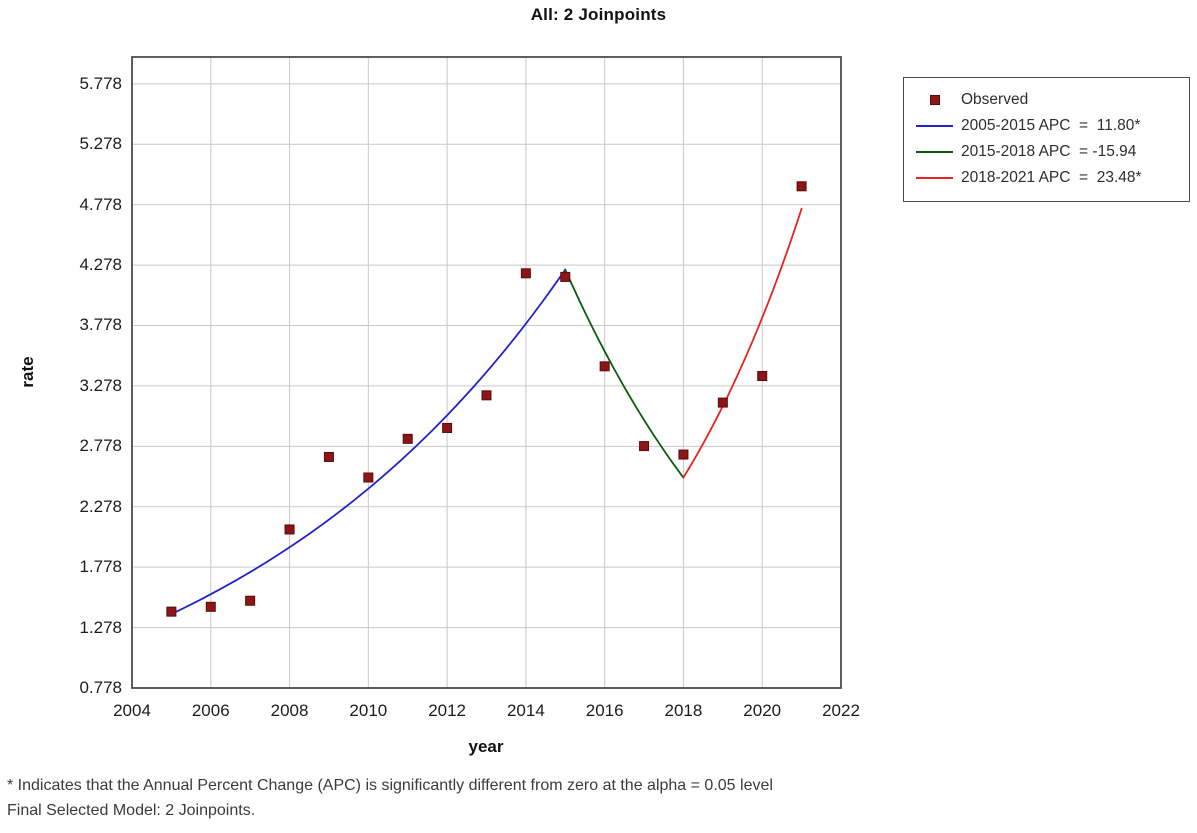  I want to click on observed-point-2006, so click(210, 606).